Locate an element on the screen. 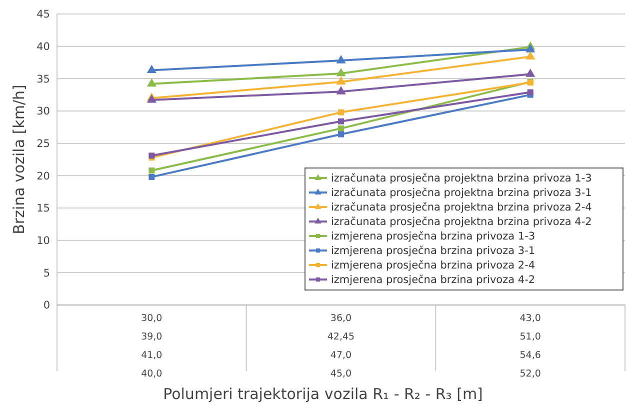  y-tick-label: 40 is located at coordinates (43, 47).